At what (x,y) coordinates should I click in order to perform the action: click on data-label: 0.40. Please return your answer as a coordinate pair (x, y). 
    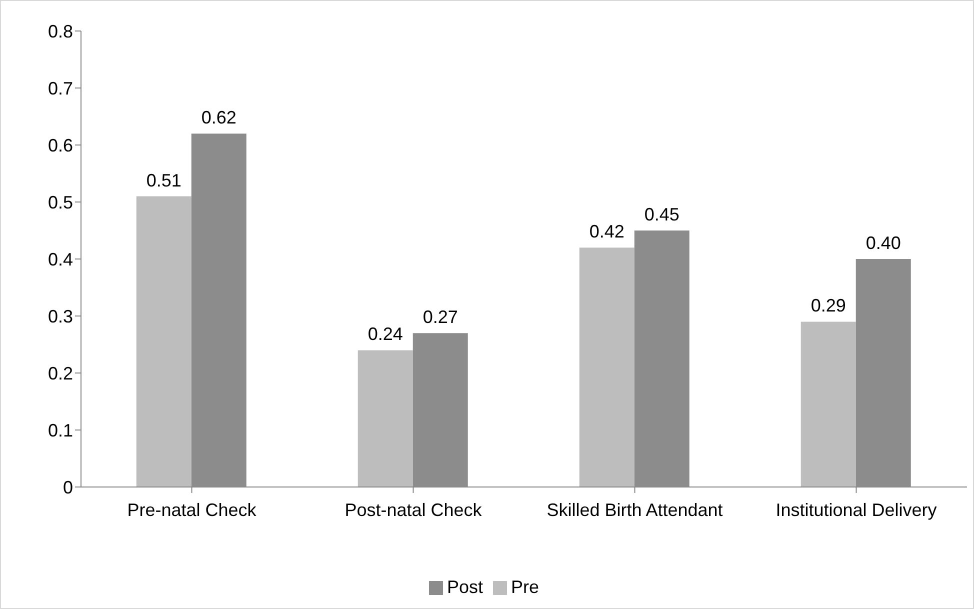
    Looking at the image, I should click on (883, 243).